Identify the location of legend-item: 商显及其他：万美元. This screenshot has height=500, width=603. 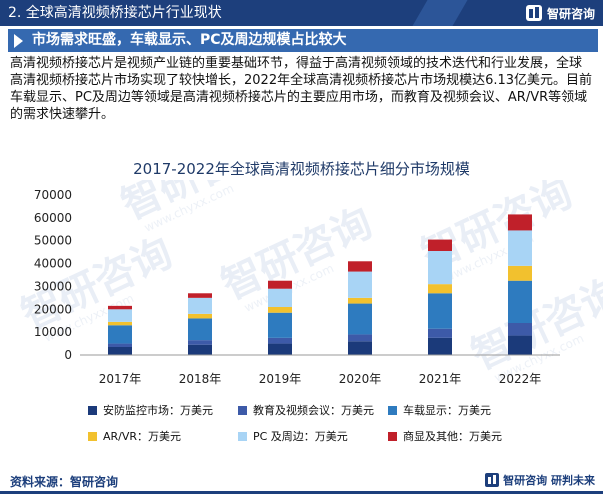
(445, 436).